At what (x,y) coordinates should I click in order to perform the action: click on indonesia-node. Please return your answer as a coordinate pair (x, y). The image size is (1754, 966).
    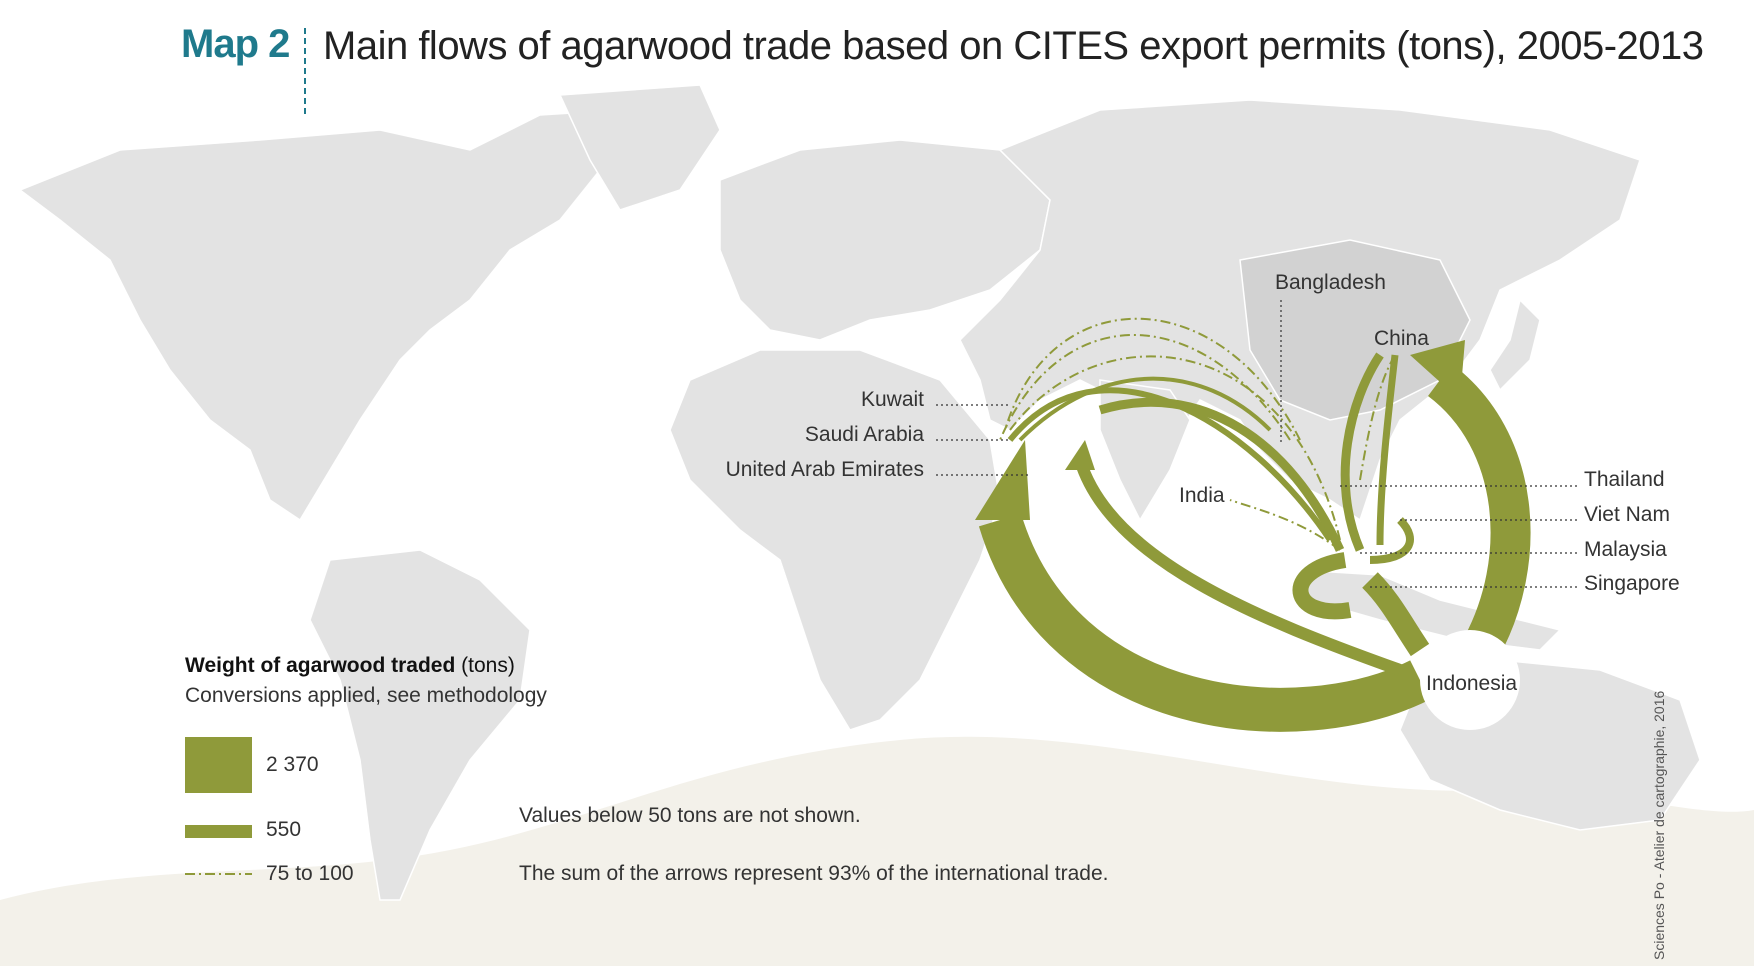
    Looking at the image, I should click on (1470, 680).